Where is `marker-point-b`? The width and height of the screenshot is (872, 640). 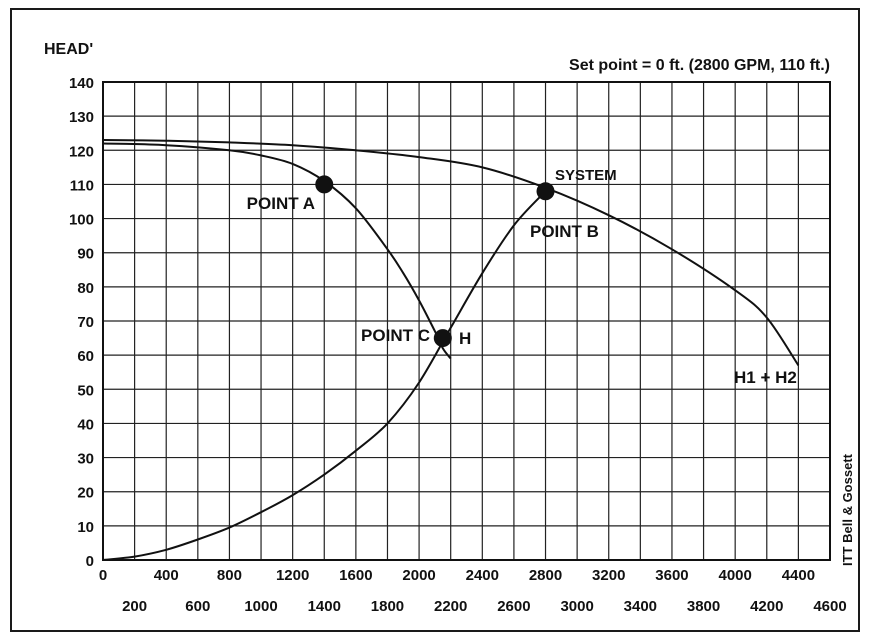 marker-point-b is located at coordinates (545, 191).